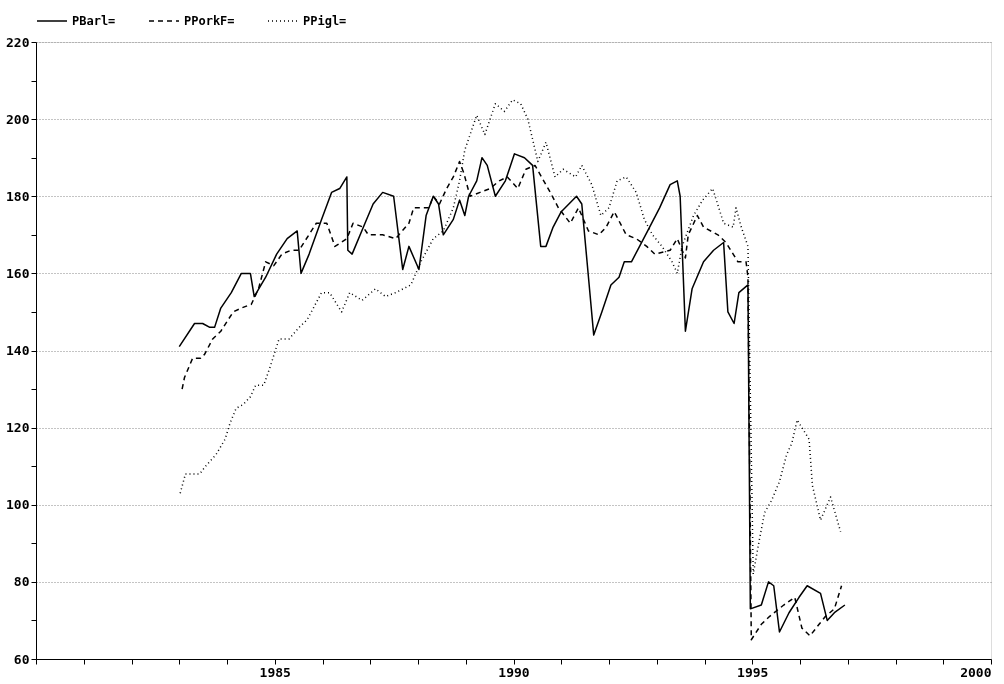 The width and height of the screenshot is (1004, 684). I want to click on y-tick-label: 100, so click(18, 505).